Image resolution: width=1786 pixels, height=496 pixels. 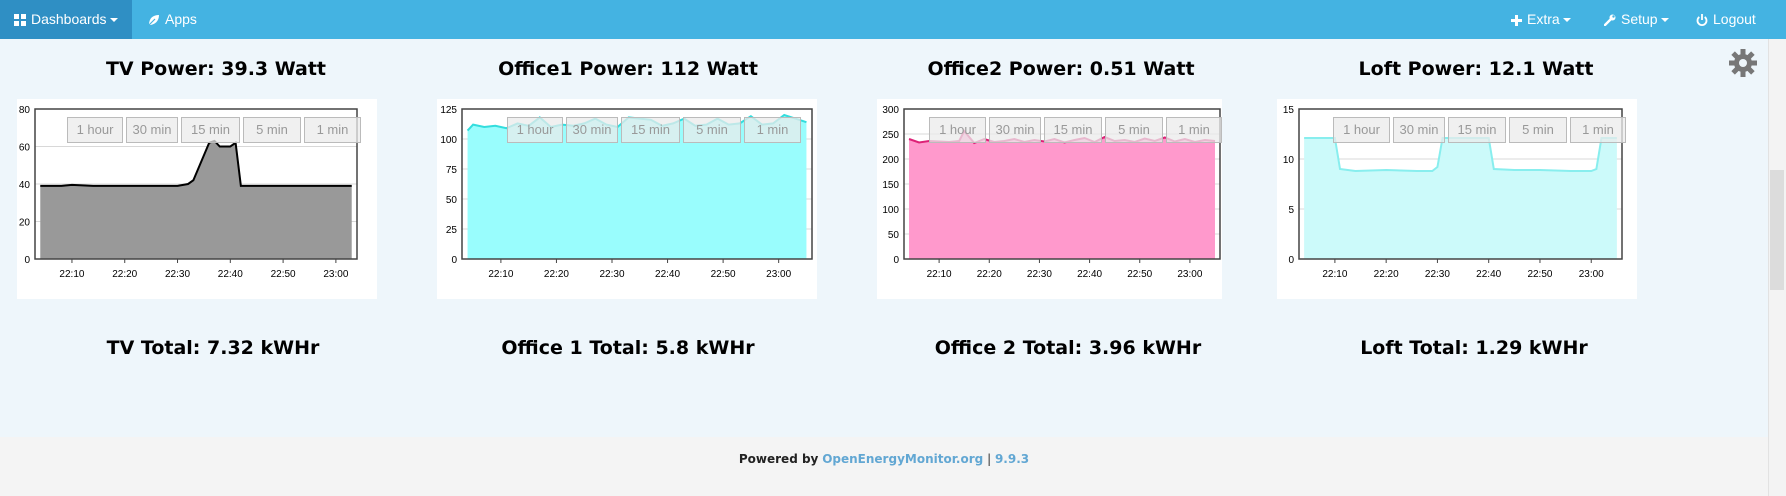 What do you see at coordinates (1610, 20) in the screenshot?
I see `wrench-icon` at bounding box center [1610, 20].